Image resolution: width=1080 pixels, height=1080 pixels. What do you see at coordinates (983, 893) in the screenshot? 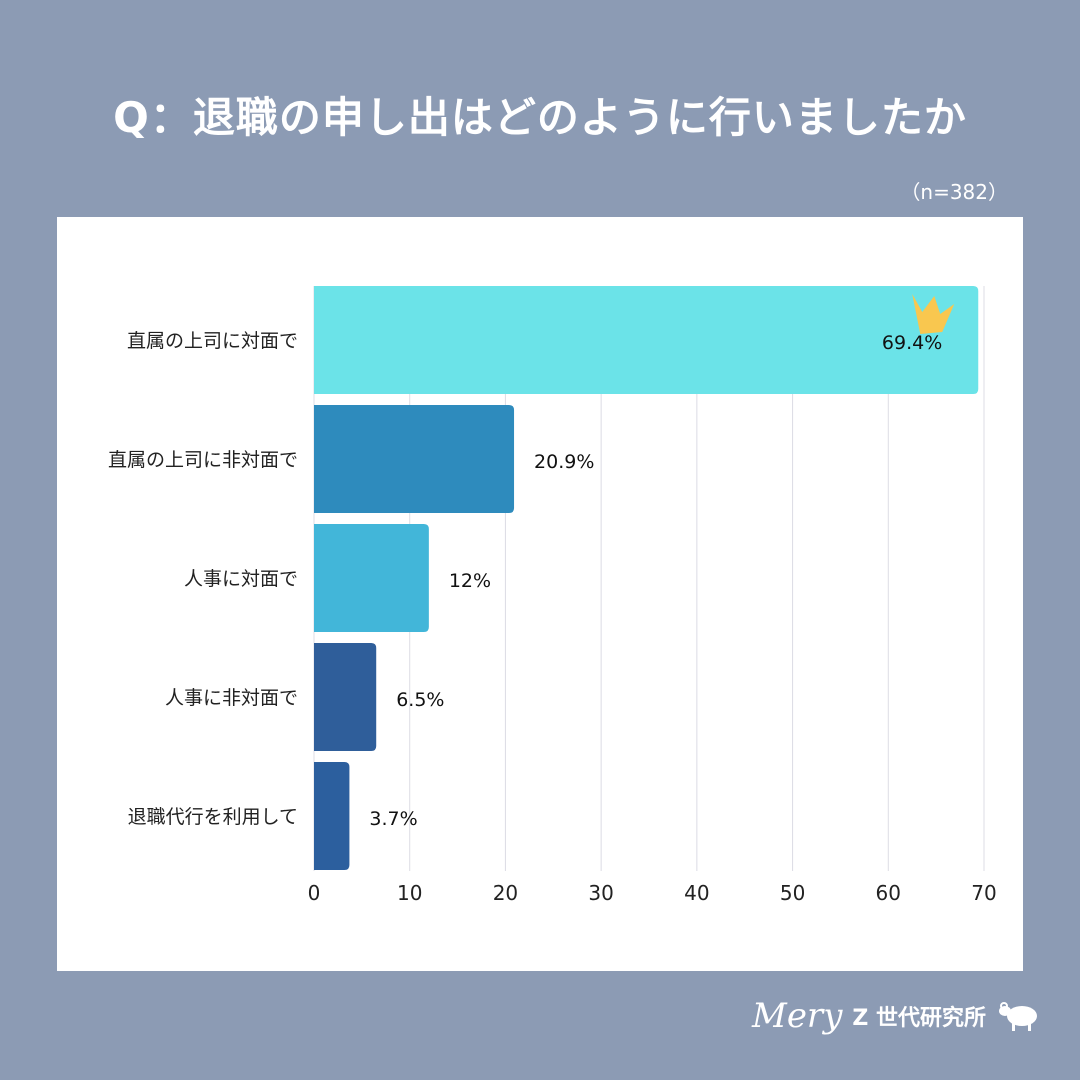
I see `x-tick-label: 70` at bounding box center [983, 893].